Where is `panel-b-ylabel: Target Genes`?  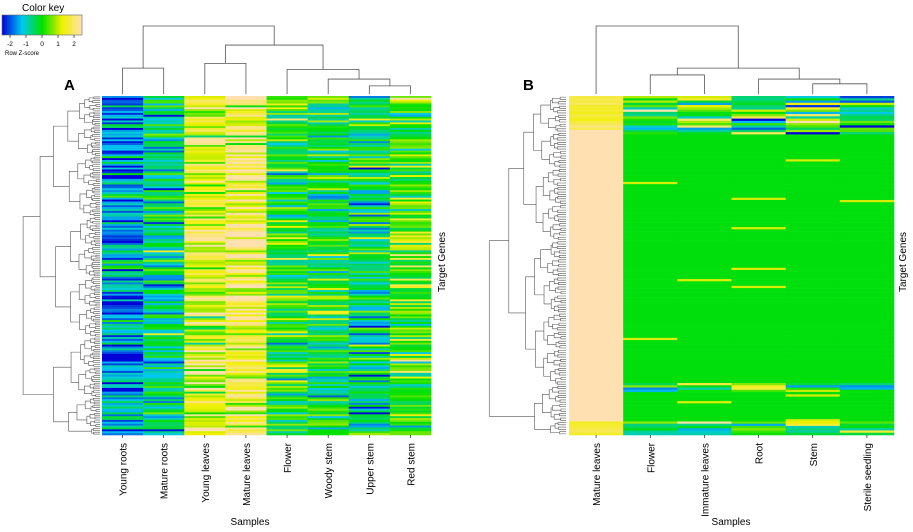
panel-b-ylabel: Target Genes is located at coordinates (903, 262).